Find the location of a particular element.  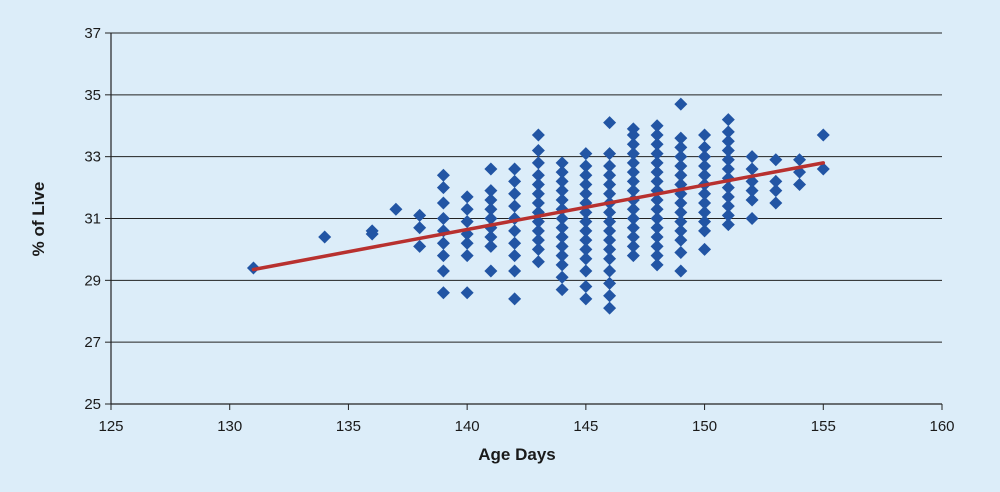

x-tick-label: 150 is located at coordinates (704, 426).